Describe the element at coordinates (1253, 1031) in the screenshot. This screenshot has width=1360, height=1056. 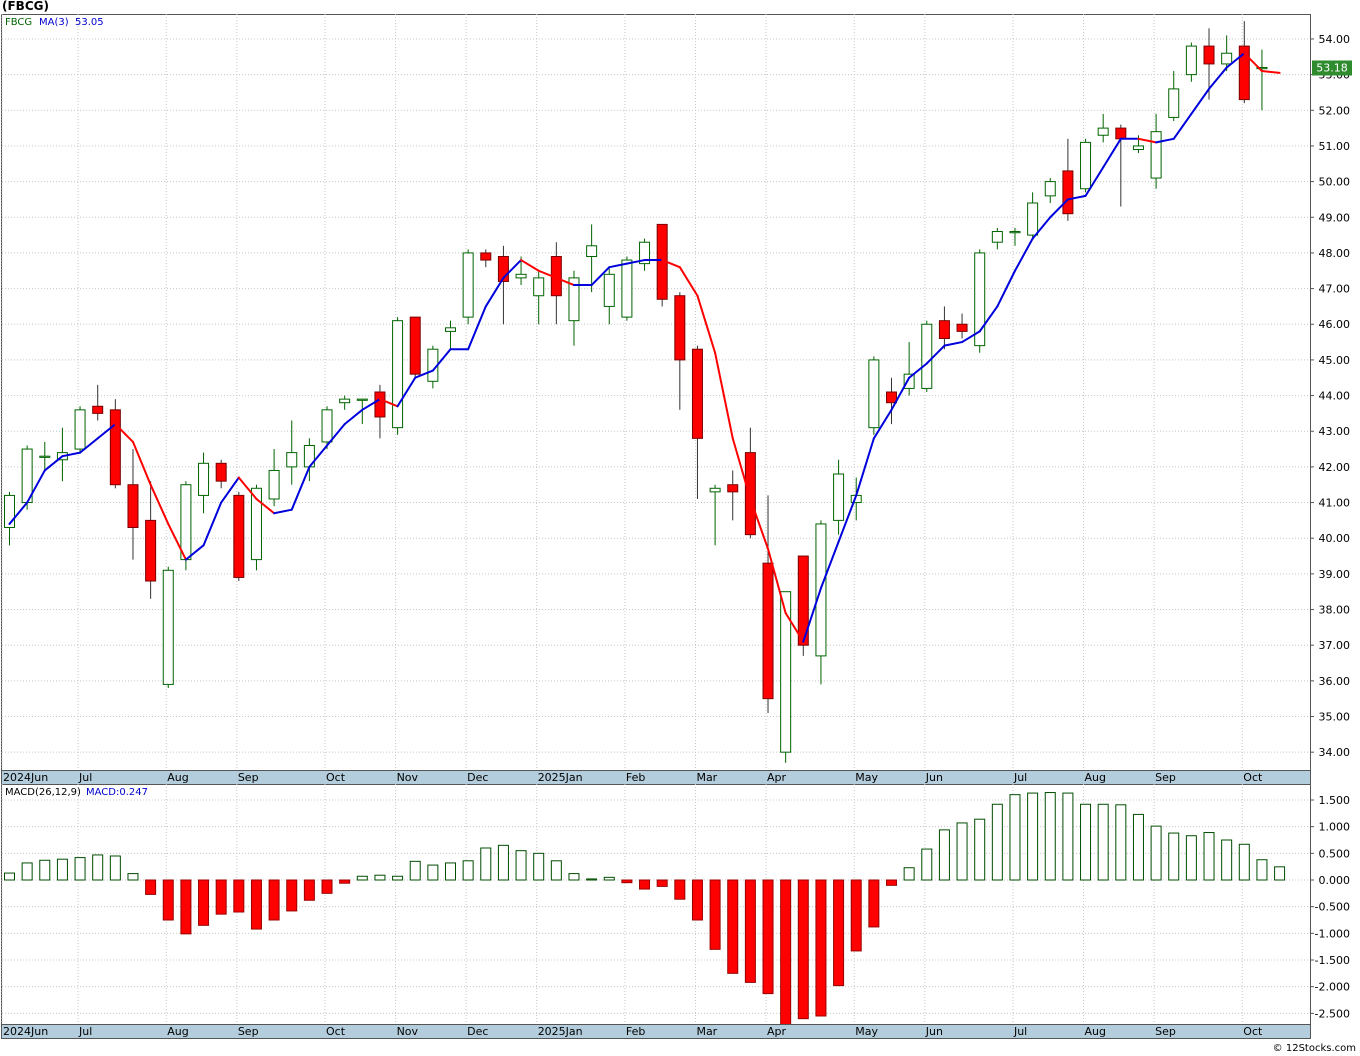
I see `date-label: Oct` at that location.